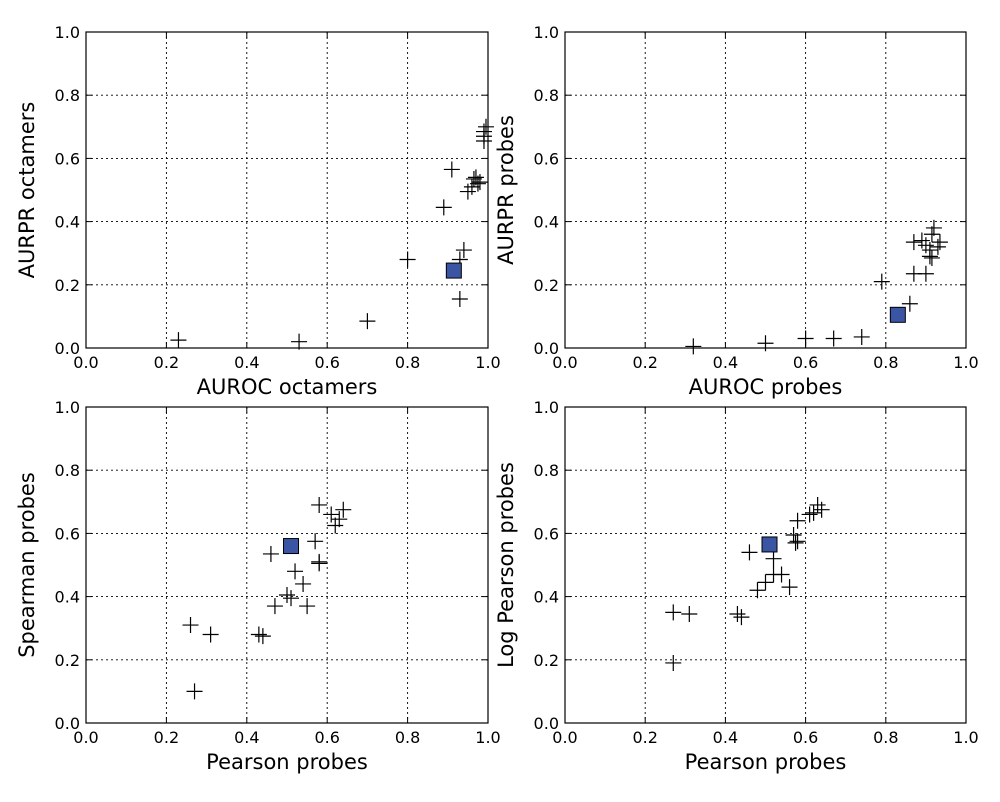 The height and width of the screenshot is (802, 1000). I want to click on y-tick-label: 0.0, so click(67, 348).